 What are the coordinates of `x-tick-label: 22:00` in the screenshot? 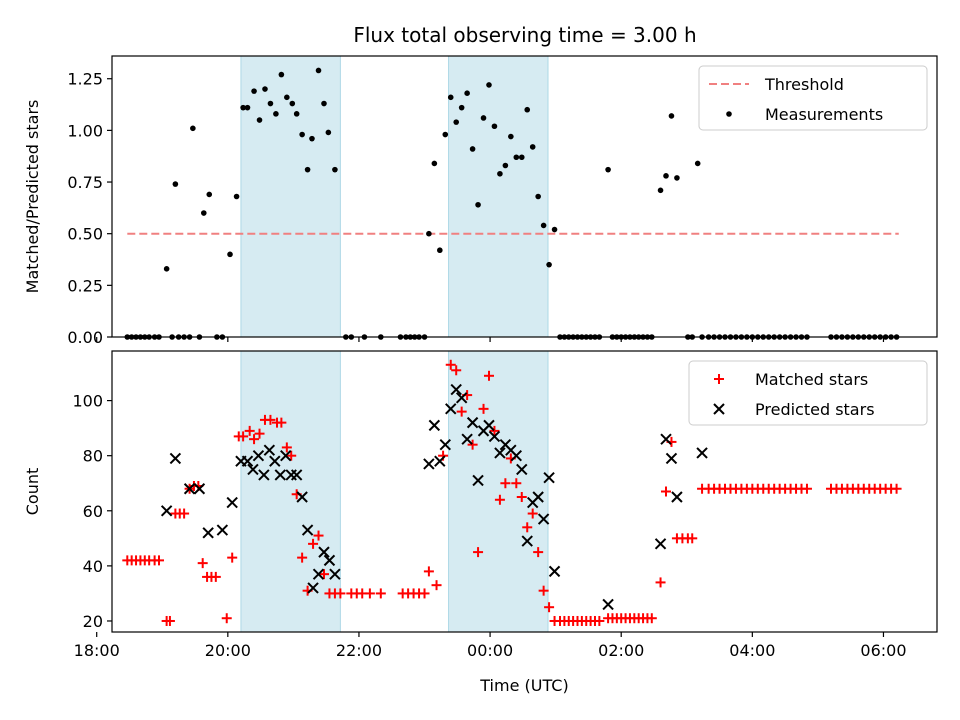 It's located at (359, 650).